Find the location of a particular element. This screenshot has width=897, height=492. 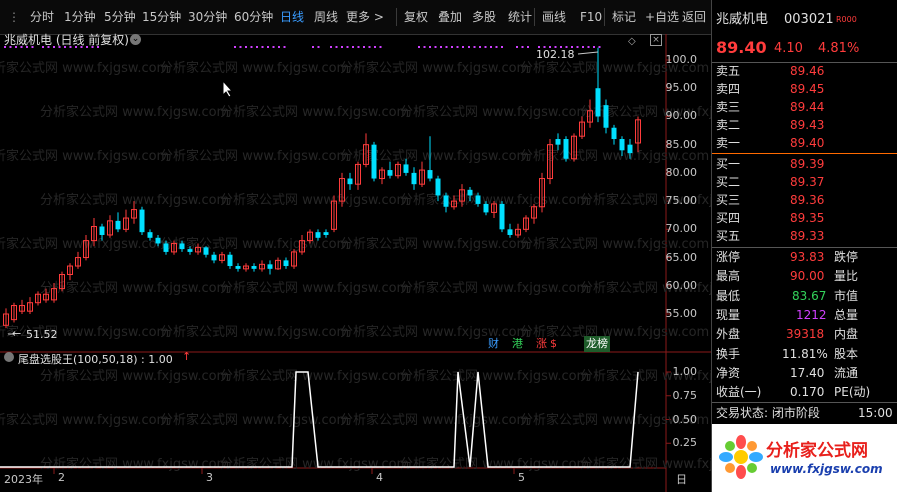

price-change: 4.10 is located at coordinates (788, 48).